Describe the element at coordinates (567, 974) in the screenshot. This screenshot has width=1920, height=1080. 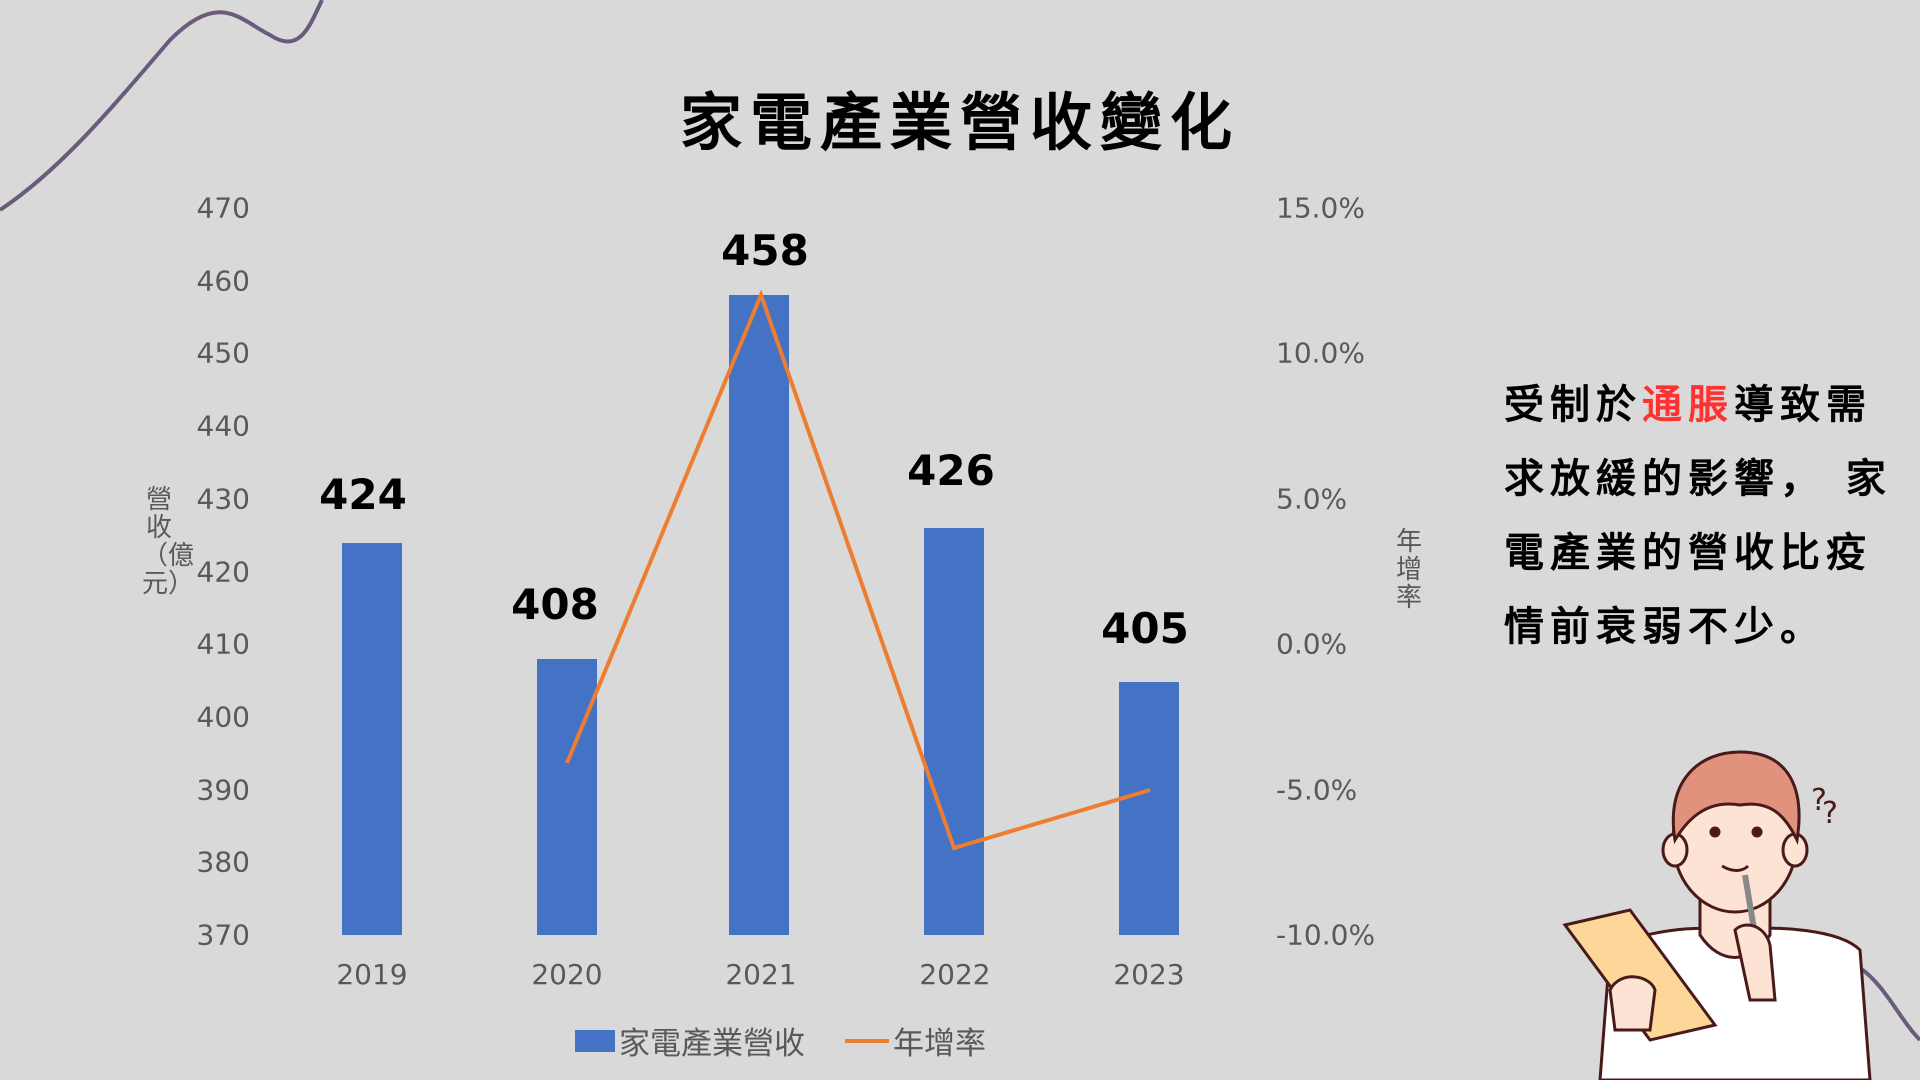
I see `x-tick: 2020` at that location.